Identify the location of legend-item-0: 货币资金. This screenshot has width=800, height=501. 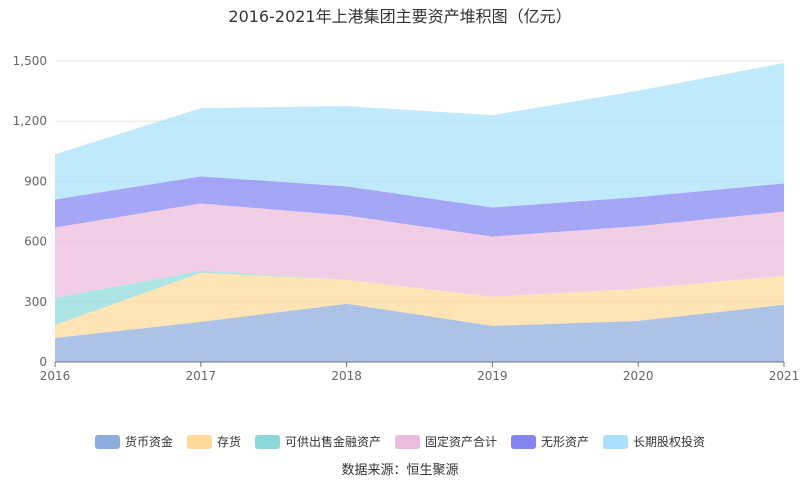
(133, 441).